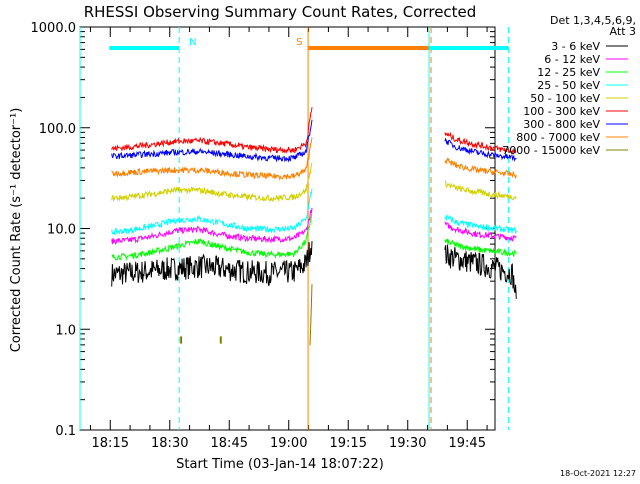 The image size is (640, 484). What do you see at coordinates (568, 85) in the screenshot?
I see `legend-label: 25 - 50 keV` at bounding box center [568, 85].